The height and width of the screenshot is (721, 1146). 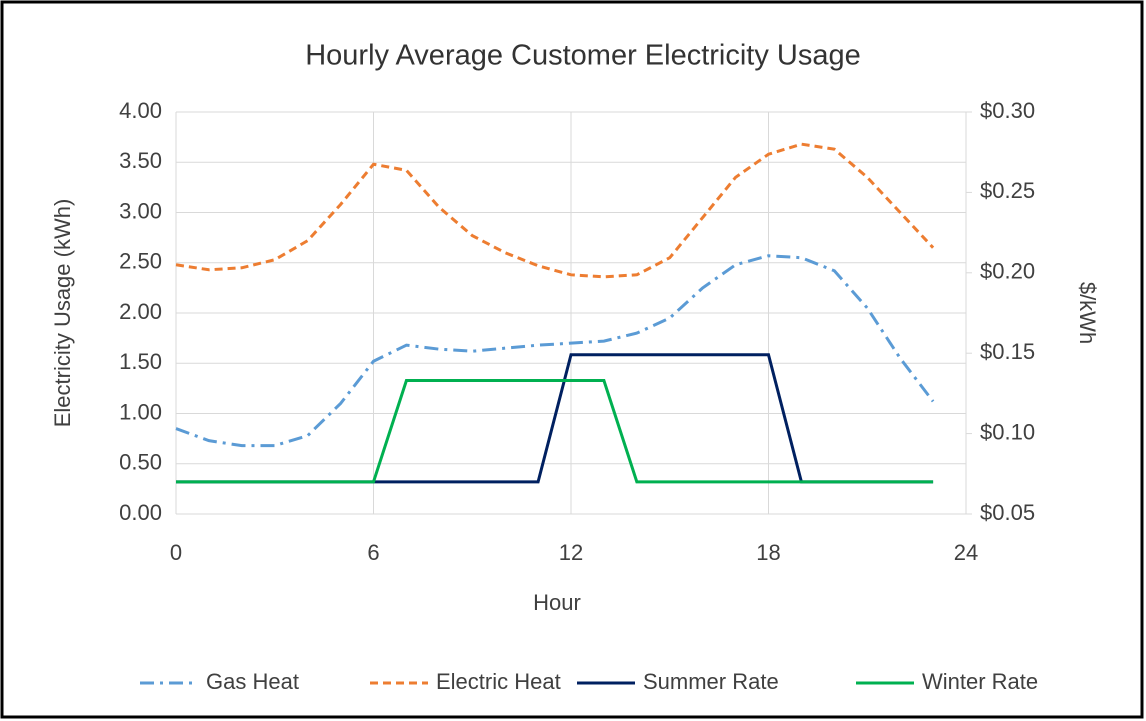 I want to click on y-tick-label: 1.00, so click(x=140, y=411).